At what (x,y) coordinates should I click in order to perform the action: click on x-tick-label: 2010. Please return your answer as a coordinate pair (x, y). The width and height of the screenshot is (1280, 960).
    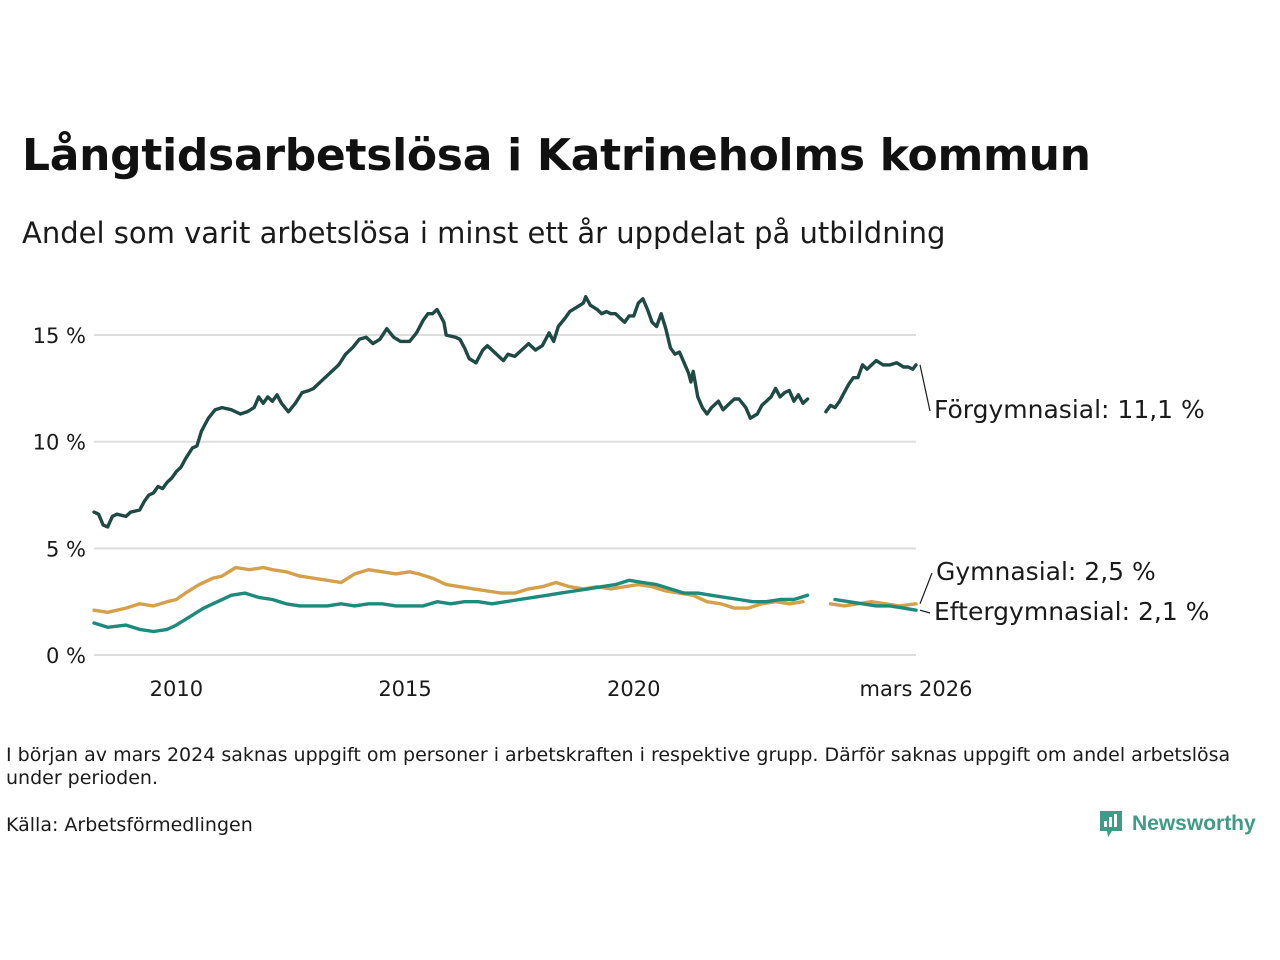
    Looking at the image, I should click on (176, 689).